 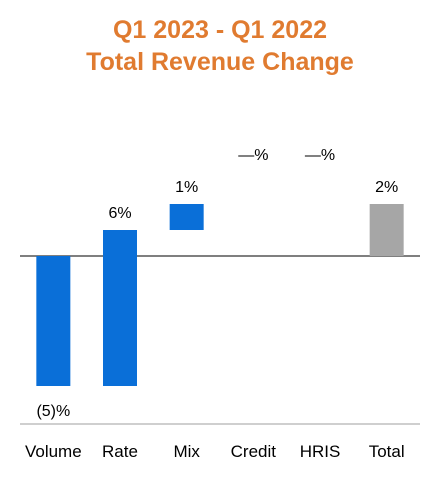 What do you see at coordinates (186, 451) in the screenshot?
I see `category-label-mix: Mix` at bounding box center [186, 451].